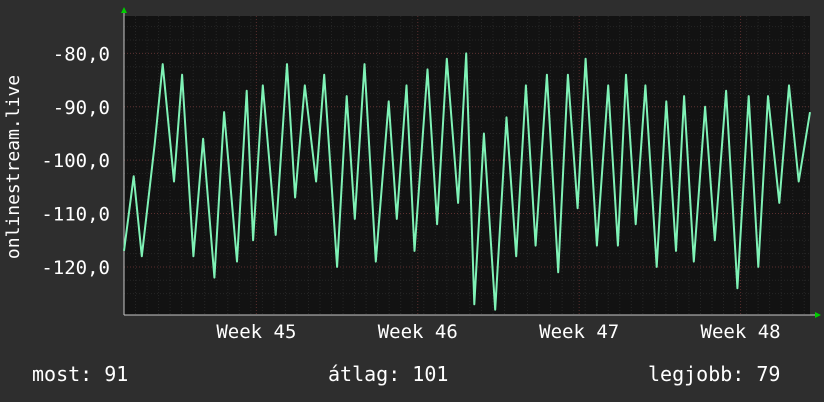 This screenshot has height=402, width=824. What do you see at coordinates (81, 108) in the screenshot?
I see `y-tick-label: -90,0` at bounding box center [81, 108].